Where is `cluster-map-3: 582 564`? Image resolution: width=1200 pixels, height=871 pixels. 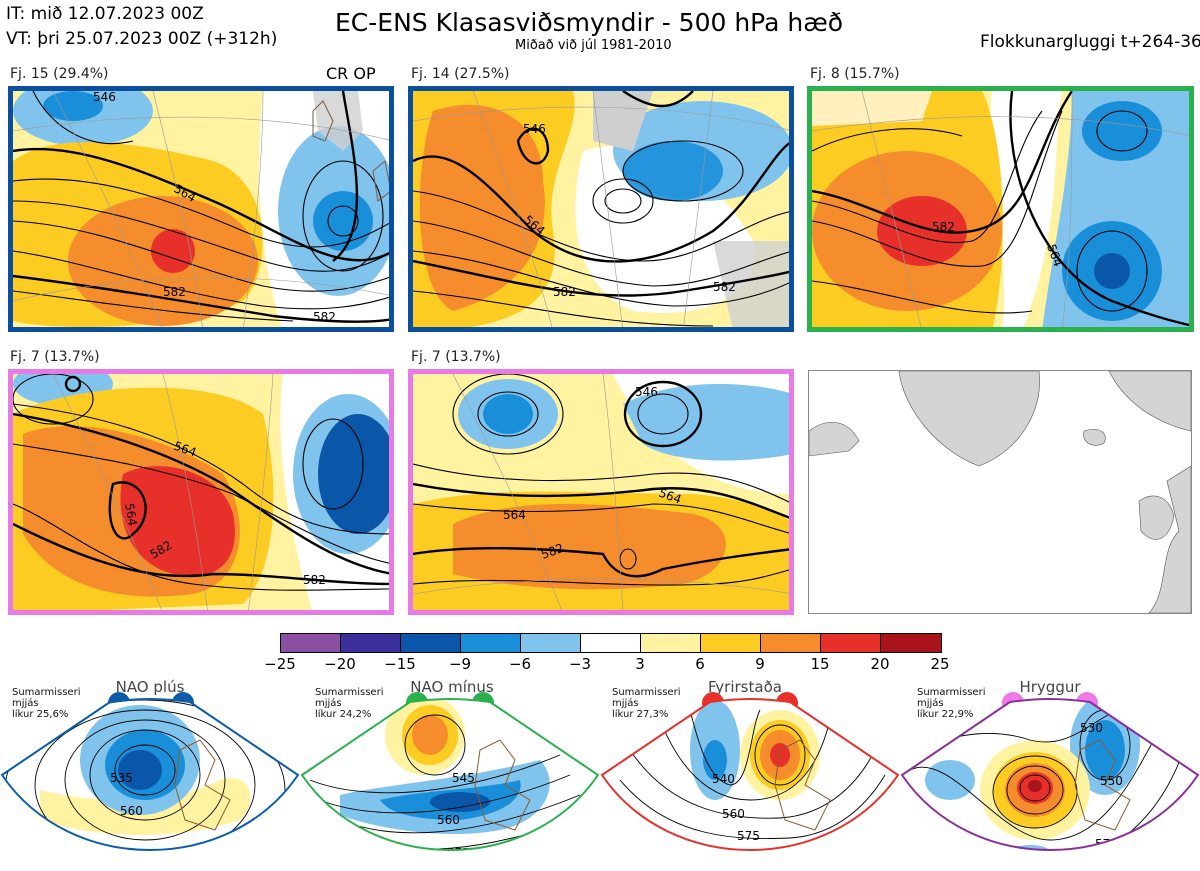 cluster-map-3: 582 564 is located at coordinates (1000, 209).